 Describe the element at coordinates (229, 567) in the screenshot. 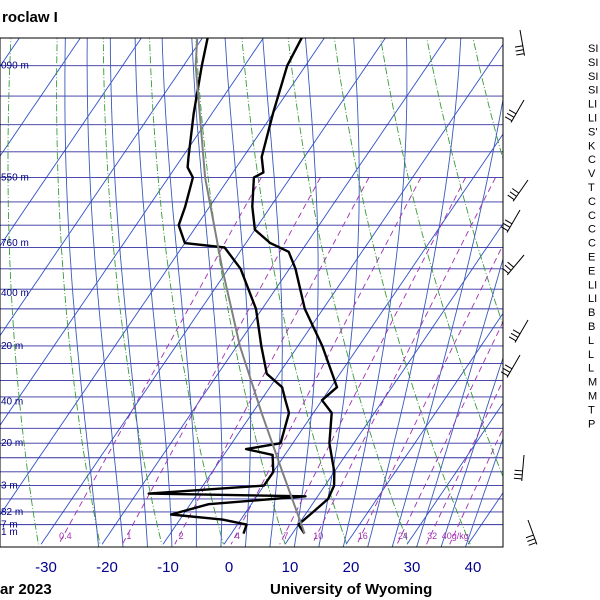

I see `x-tick-label: 0` at that location.